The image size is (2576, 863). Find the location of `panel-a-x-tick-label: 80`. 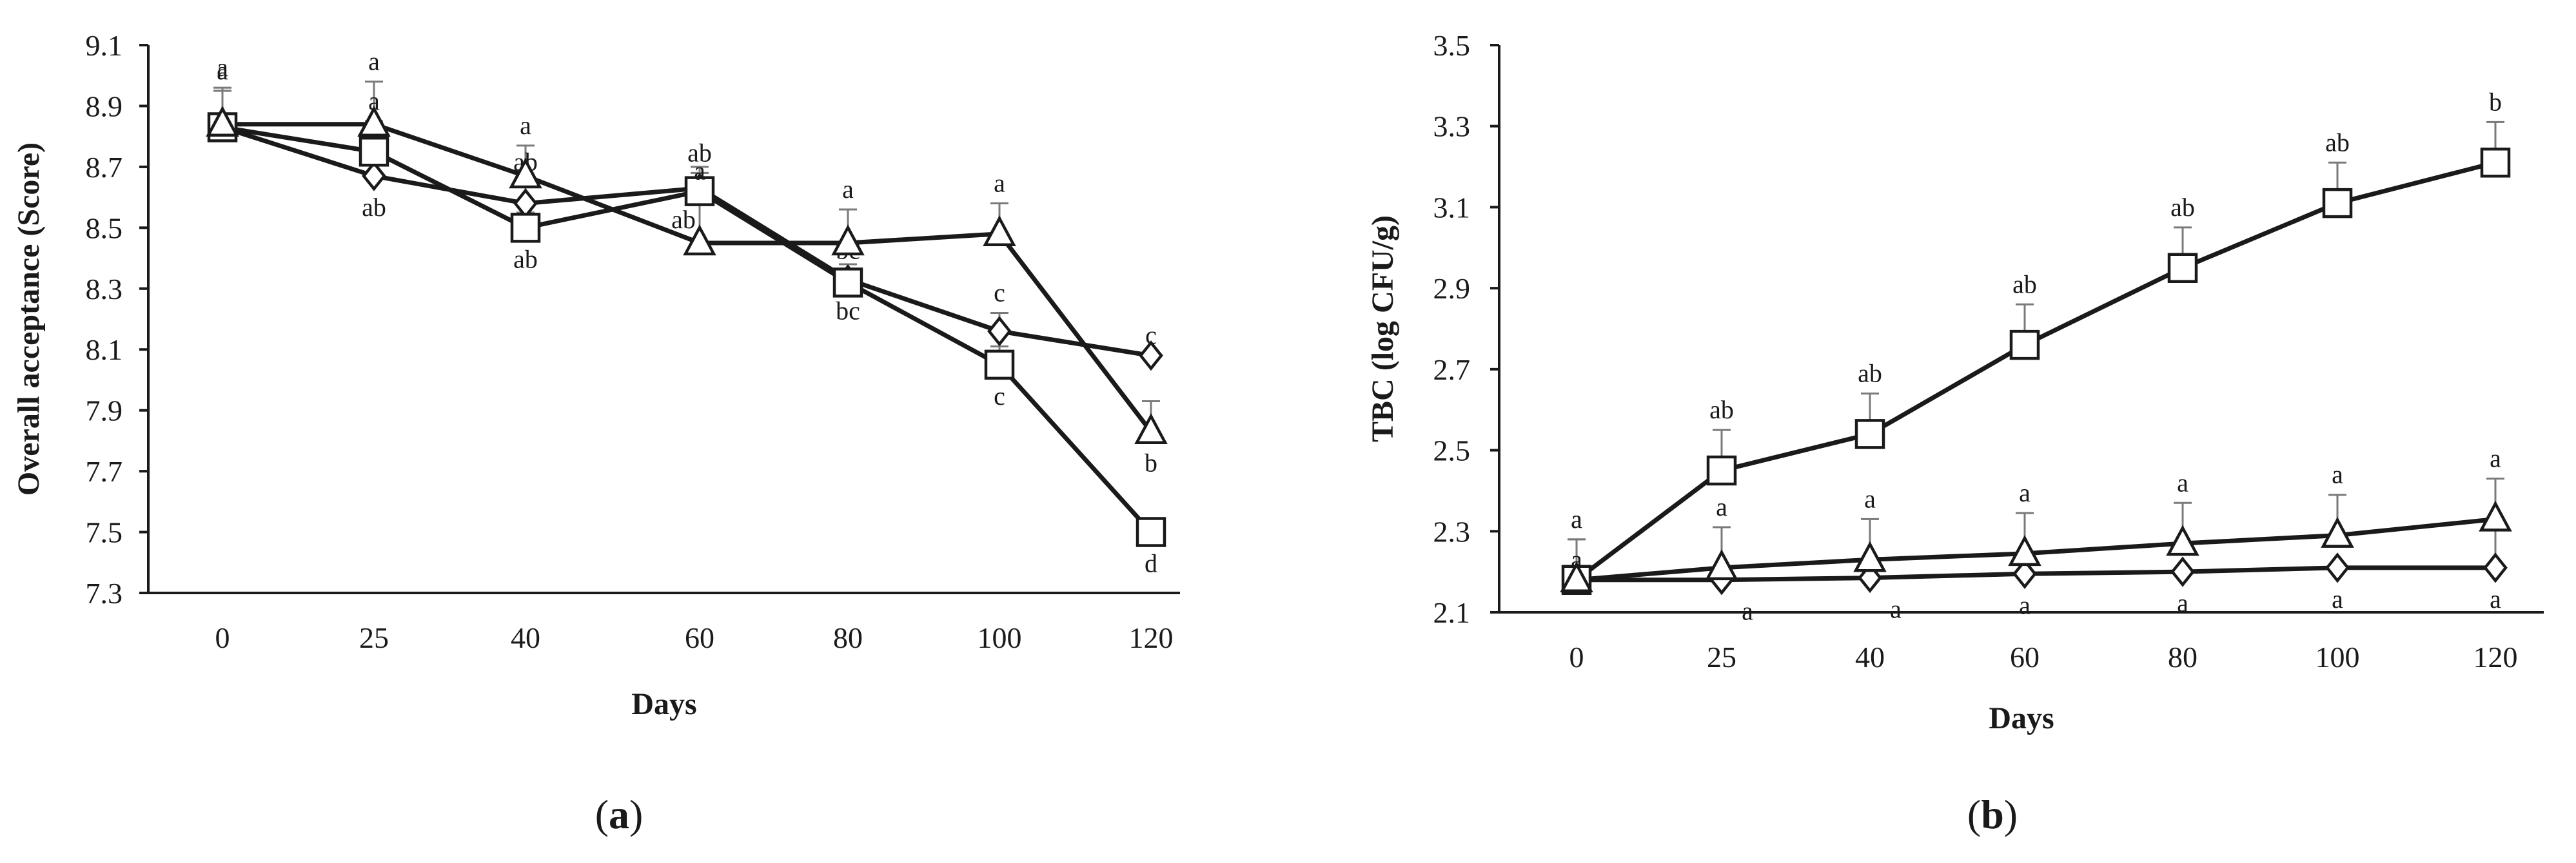

panel-a-x-tick-label: 80 is located at coordinates (848, 637).